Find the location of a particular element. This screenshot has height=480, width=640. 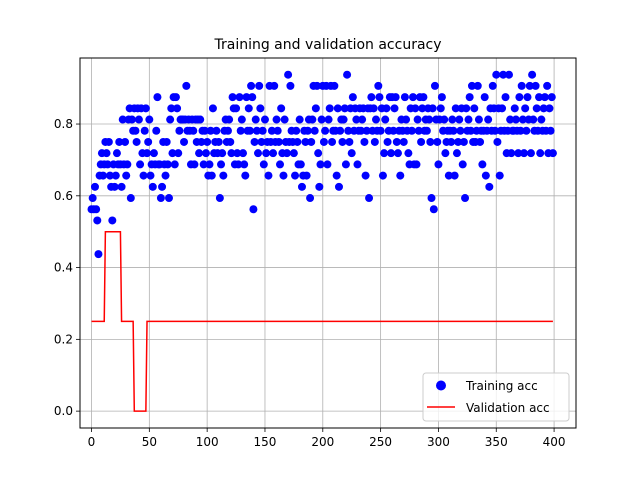

legend-training-marker is located at coordinates (441, 385).